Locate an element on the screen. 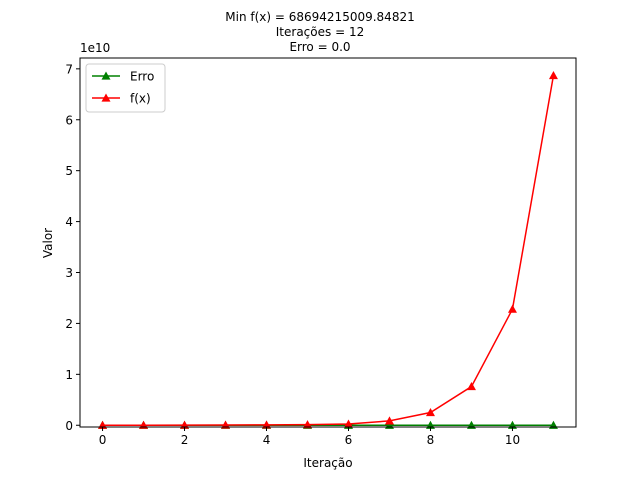 The height and width of the screenshot is (480, 640). legend: Erro f(x) is located at coordinates (125, 88).